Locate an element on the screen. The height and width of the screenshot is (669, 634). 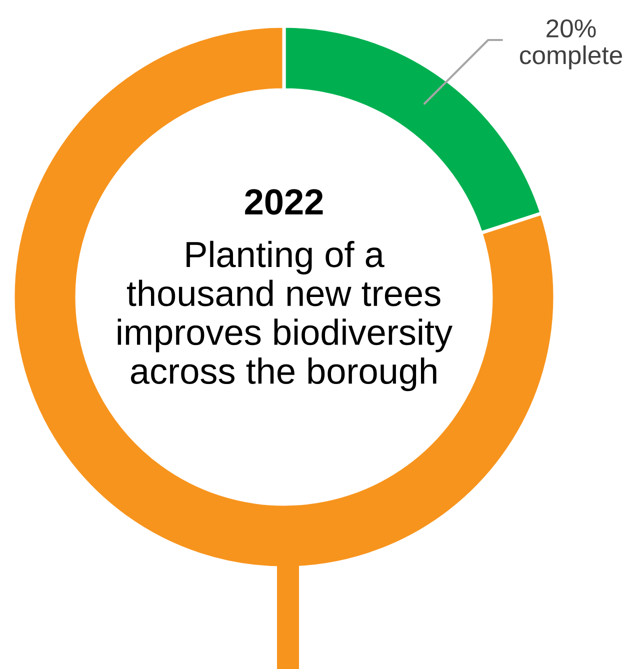
slice-label: complete is located at coordinates (571, 57).